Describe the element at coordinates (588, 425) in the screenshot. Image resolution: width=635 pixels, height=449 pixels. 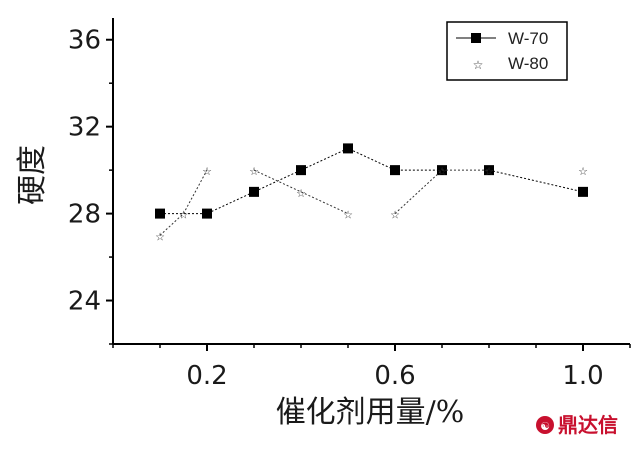
I see `watermark-text: 鼎达信` at that location.